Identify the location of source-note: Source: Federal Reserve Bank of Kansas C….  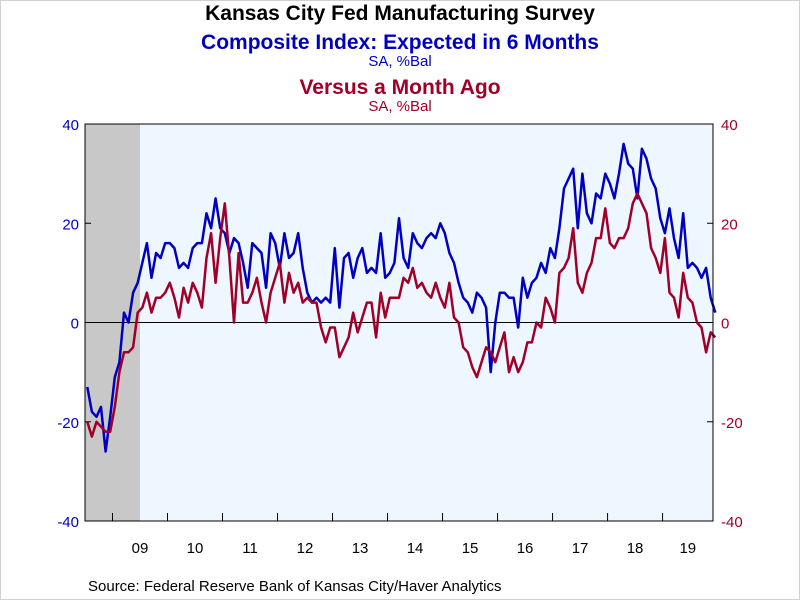
(295, 586).